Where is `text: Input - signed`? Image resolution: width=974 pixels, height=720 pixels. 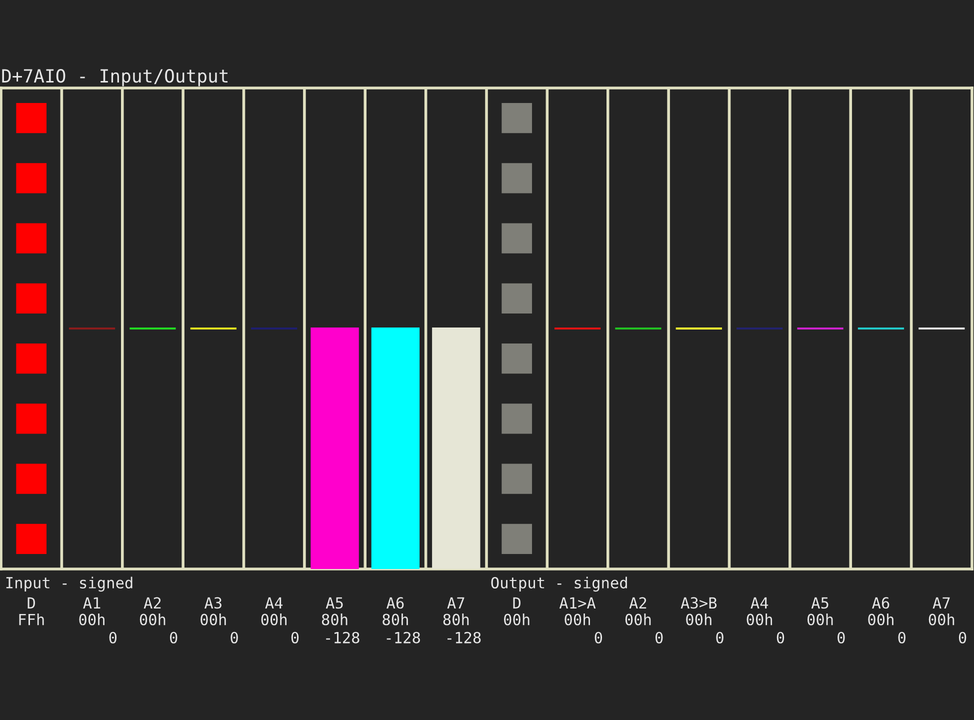
text: Input - signed is located at coordinates (69, 584).